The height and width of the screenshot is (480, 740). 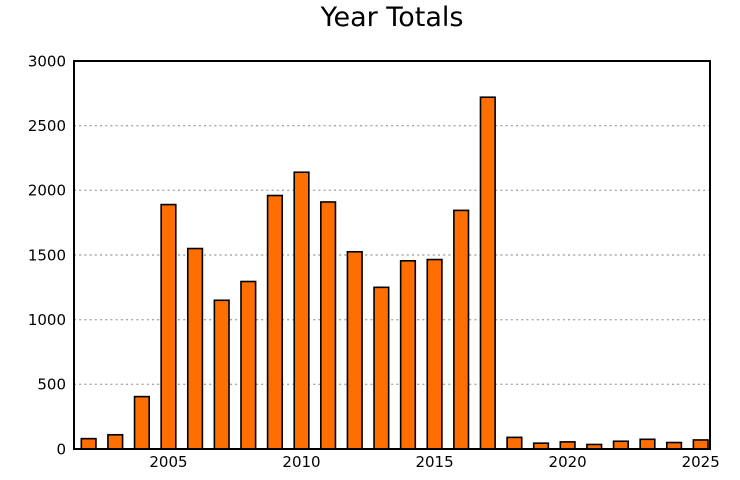 What do you see at coordinates (221, 374) in the screenshot?
I see `bar-2007` at bounding box center [221, 374].